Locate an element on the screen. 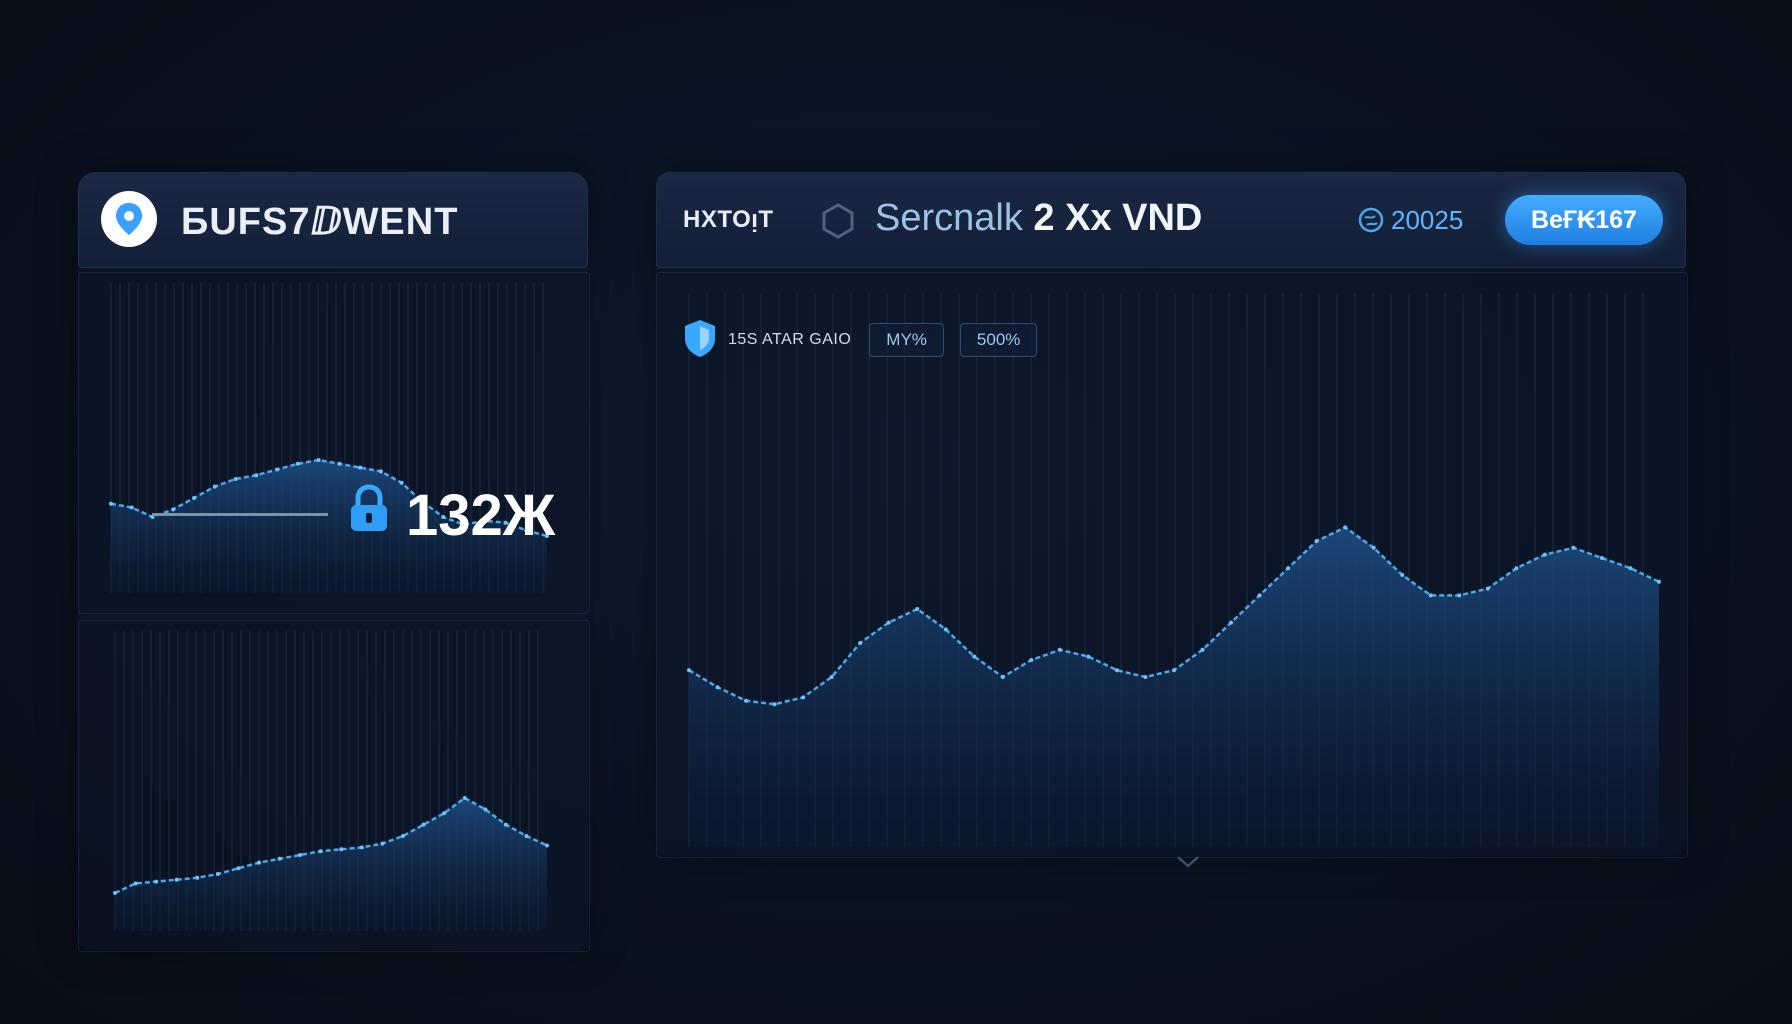 The width and height of the screenshot is (1792, 1024). top-area-chart is located at coordinates (329, 438).